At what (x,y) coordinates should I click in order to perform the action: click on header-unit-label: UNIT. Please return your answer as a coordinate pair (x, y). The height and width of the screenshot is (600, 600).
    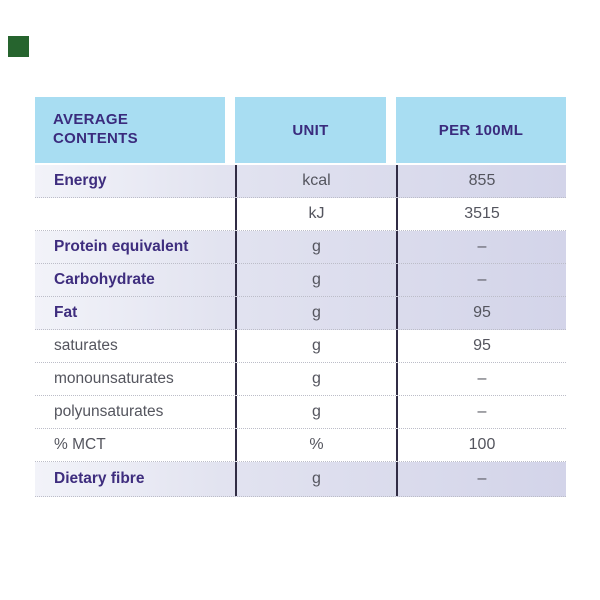
    Looking at the image, I should click on (310, 130).